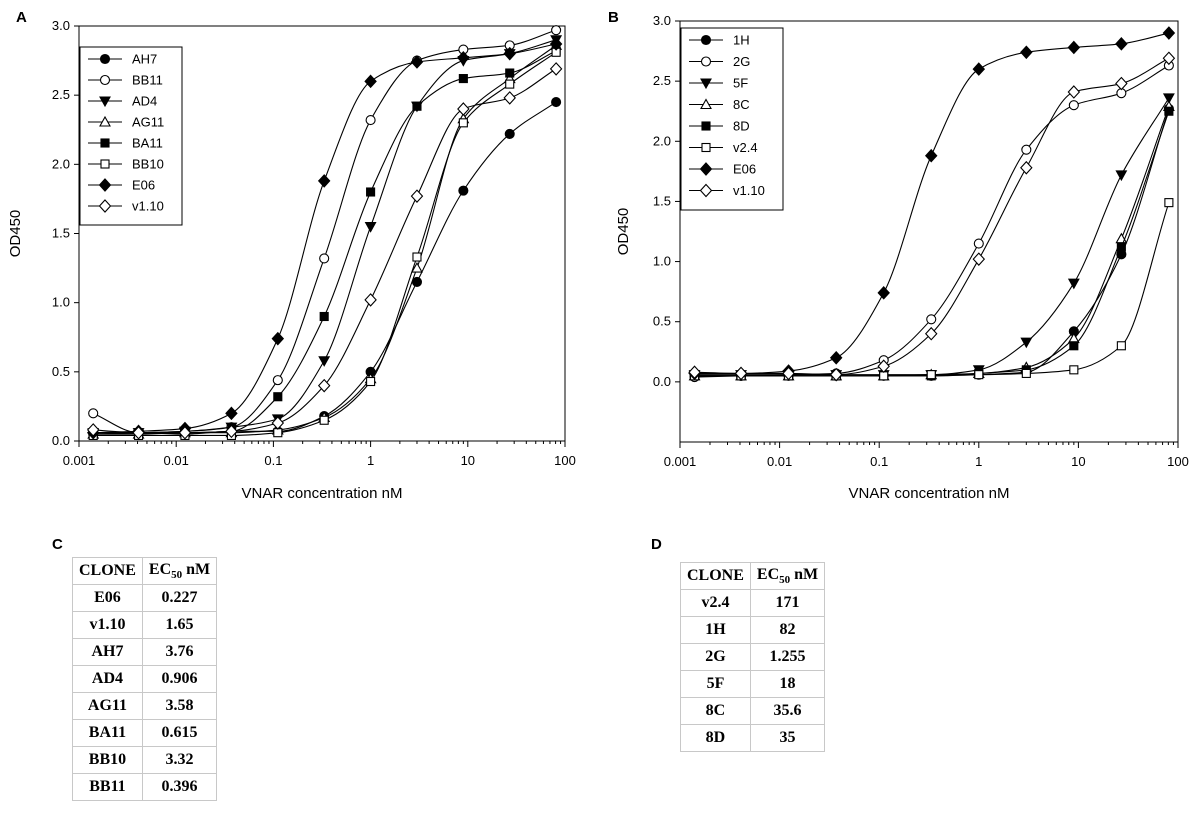 The width and height of the screenshot is (1192, 821). Describe the element at coordinates (122, 101) in the screenshot. I see `legend-item-ad4: AD4` at that location.